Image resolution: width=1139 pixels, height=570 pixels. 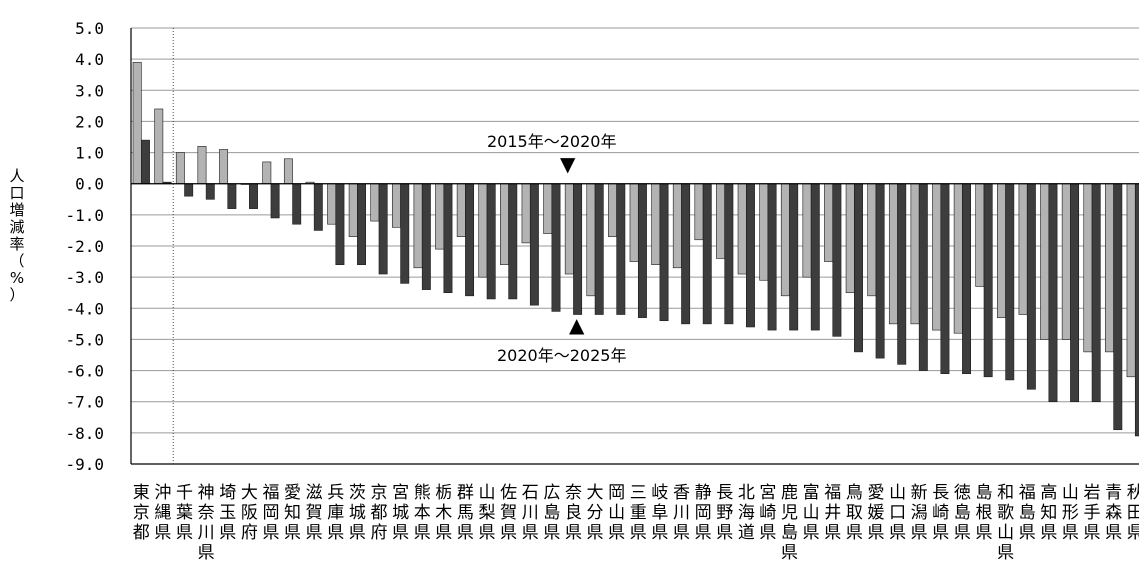 I want to click on x-tick-label: 石川県, so click(x=530, y=513).